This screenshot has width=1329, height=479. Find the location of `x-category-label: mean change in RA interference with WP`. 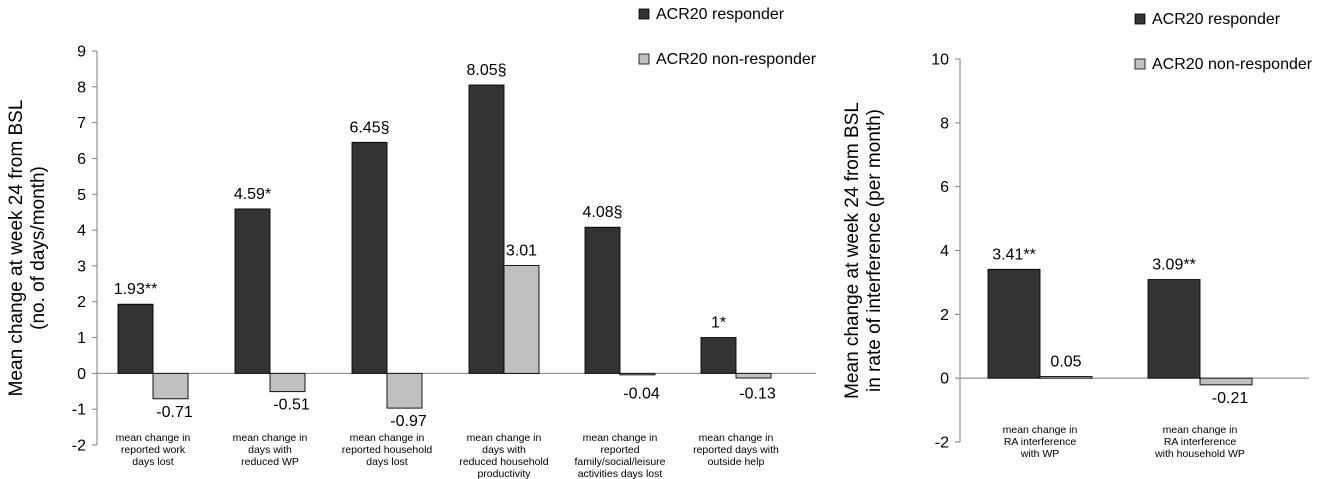

x-category-label: mean change in RA interference with WP is located at coordinates (1040, 442).